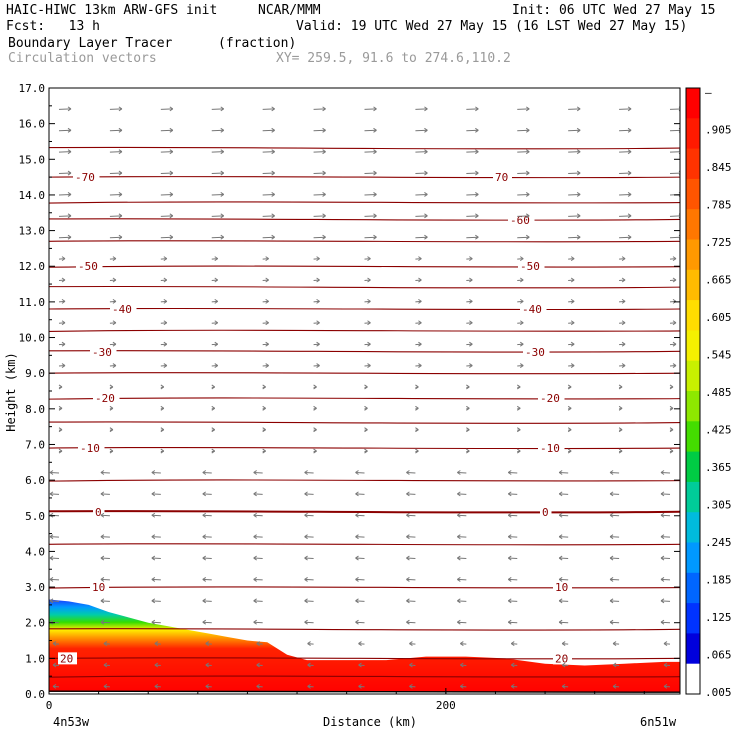 This screenshot has width=740, height=740. I want to click on y-tick-label: 12.0, so click(32, 266).